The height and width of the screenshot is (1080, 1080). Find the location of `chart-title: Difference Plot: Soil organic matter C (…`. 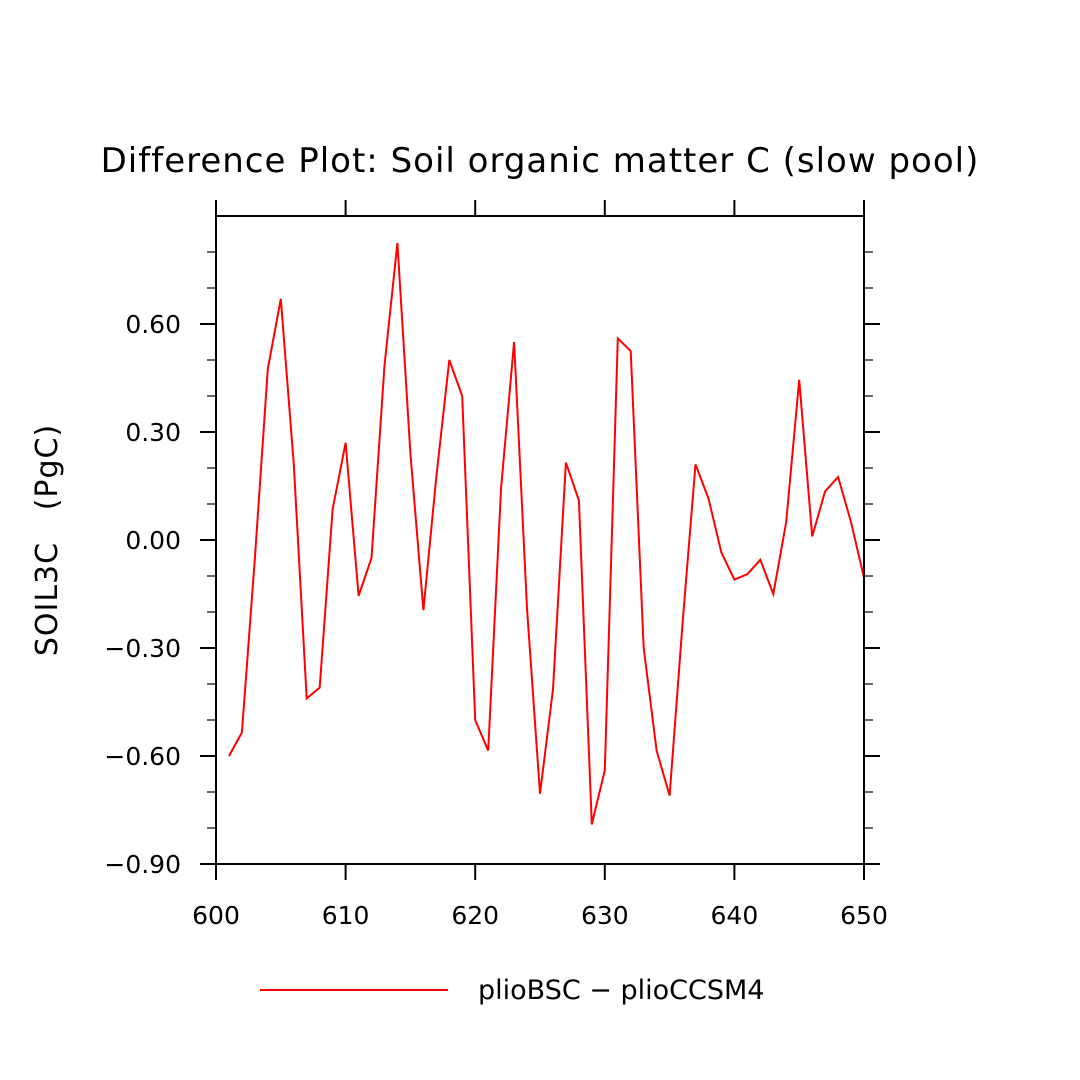

chart-title: Difference Plot: Soil organic matter C (… is located at coordinates (540, 161).